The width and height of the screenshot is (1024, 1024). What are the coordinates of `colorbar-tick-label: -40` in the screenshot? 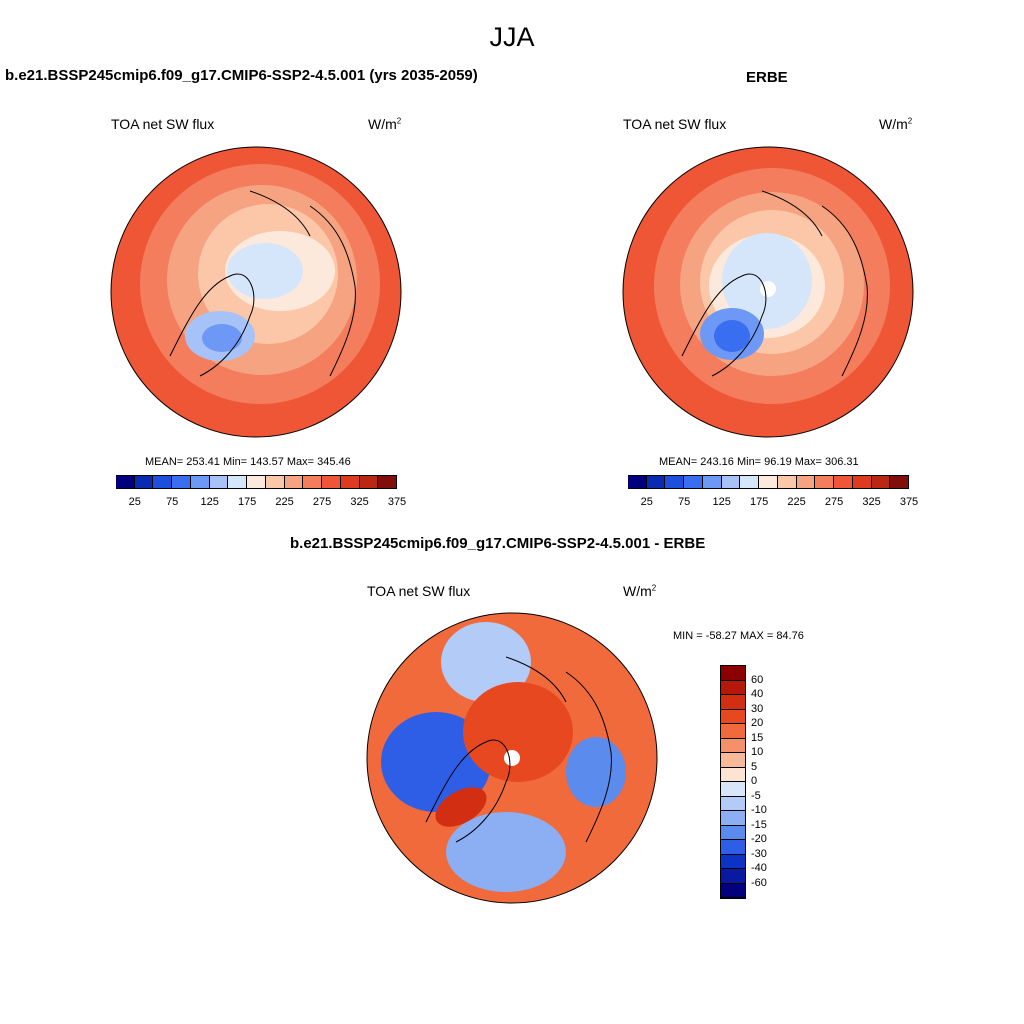 It's located at (759, 868).